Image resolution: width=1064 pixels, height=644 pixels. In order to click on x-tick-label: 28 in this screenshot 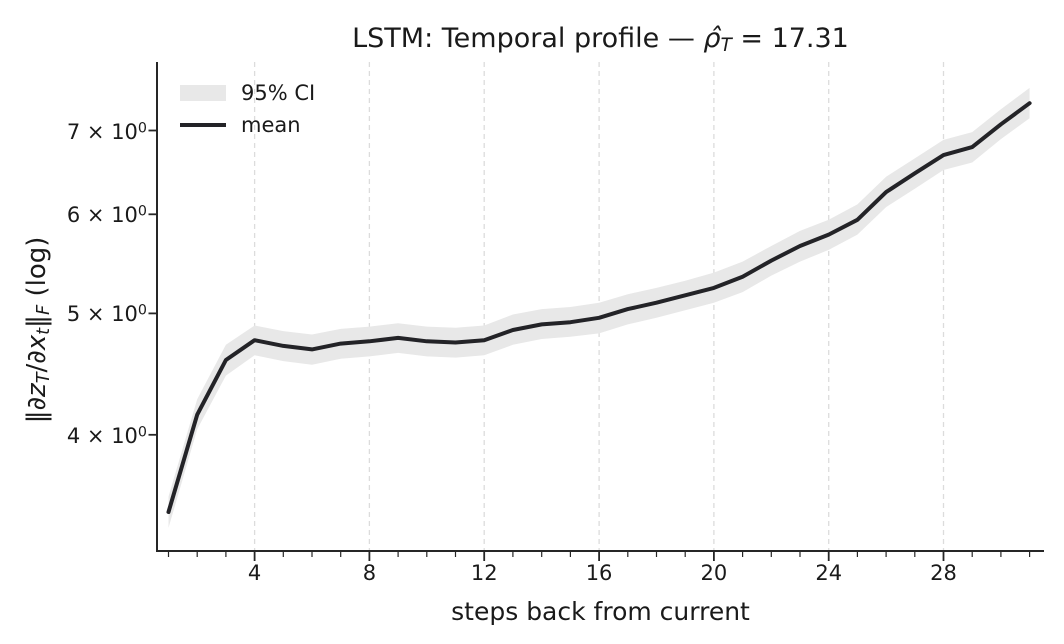, I will do `click(943, 573)`.